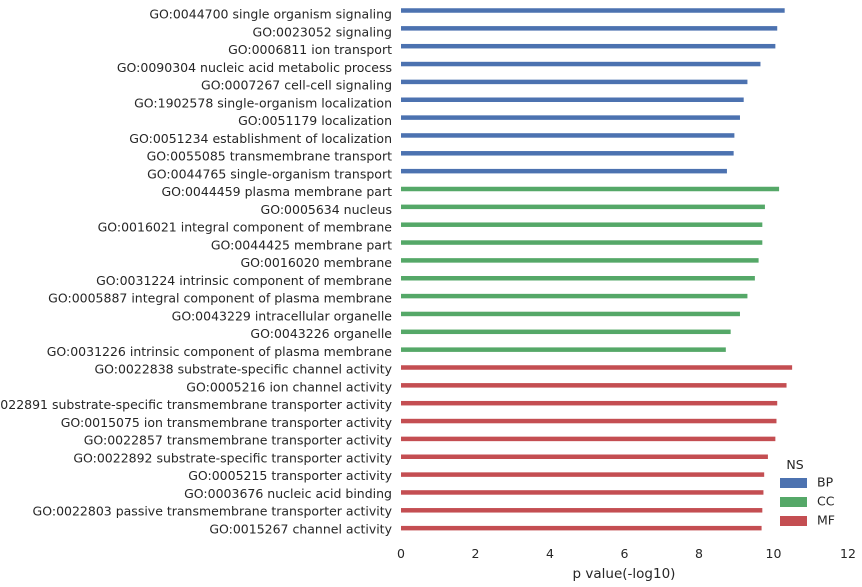 This screenshot has width=862, height=587. Describe the element at coordinates (322, 31) in the screenshot. I see `category-label: GO:0023052 signaling` at that location.